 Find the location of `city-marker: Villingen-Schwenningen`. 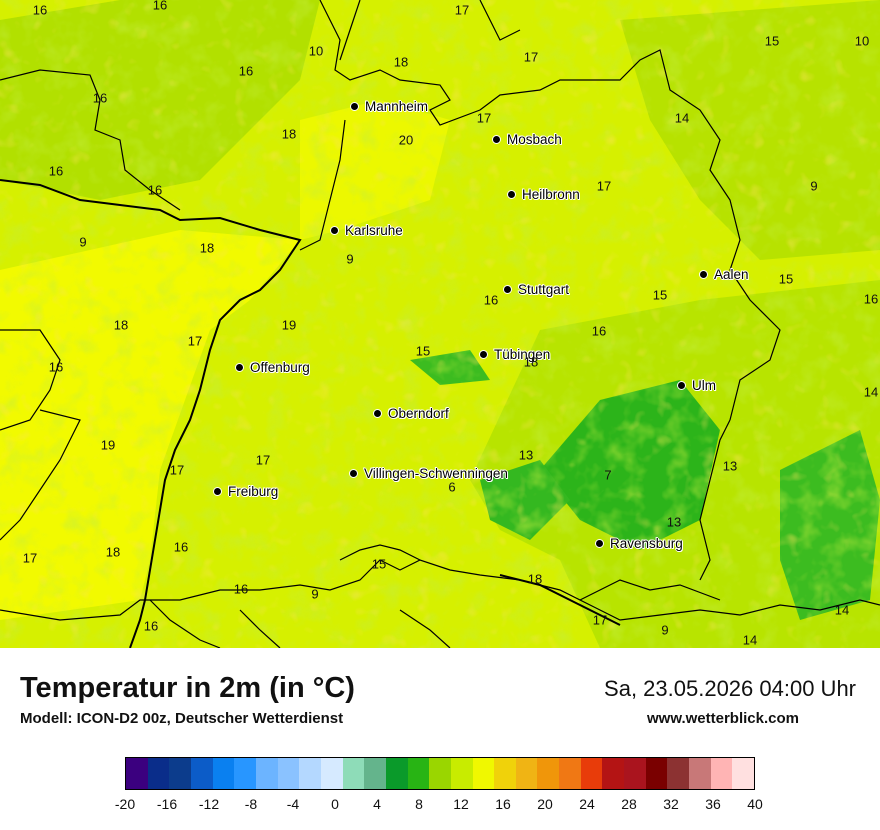

city-marker: Villingen-Schwenningen is located at coordinates (428, 473).